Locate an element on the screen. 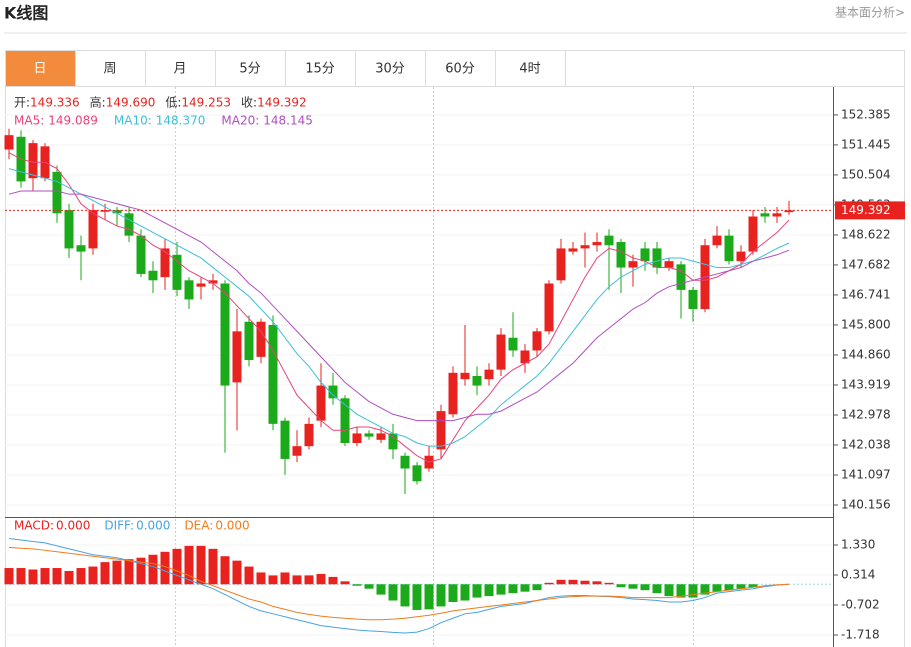 The height and width of the screenshot is (647, 911). tab-label: 周 is located at coordinates (109, 69).